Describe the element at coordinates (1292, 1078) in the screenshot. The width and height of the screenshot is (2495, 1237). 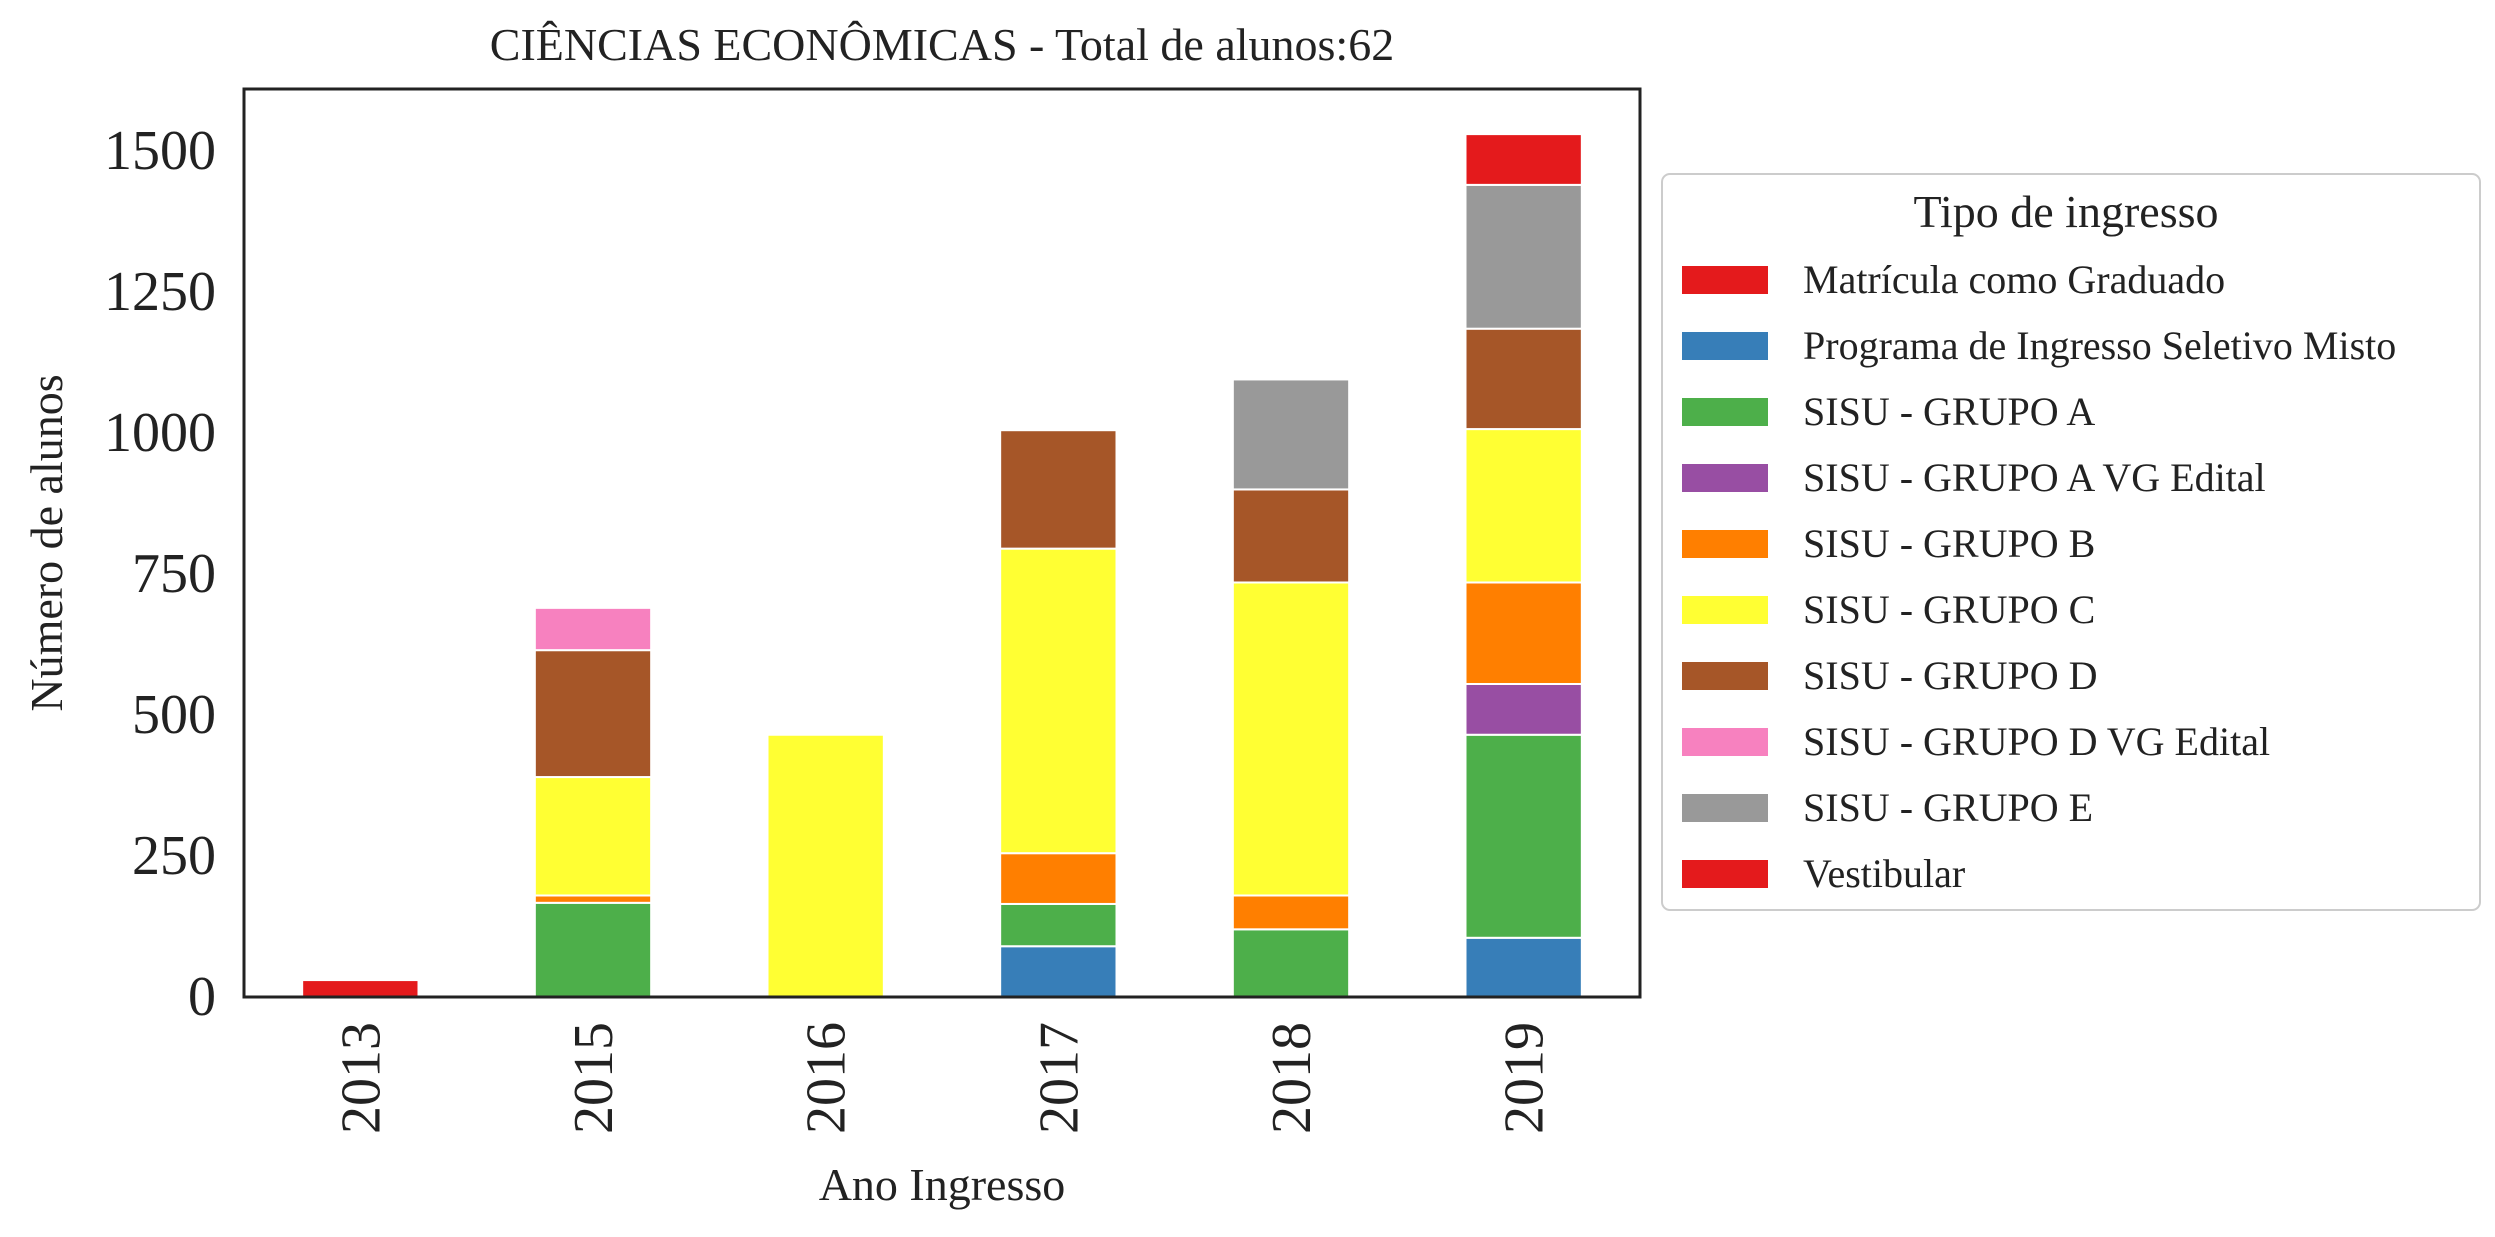
I see `x-tick-label: 2018` at that location.